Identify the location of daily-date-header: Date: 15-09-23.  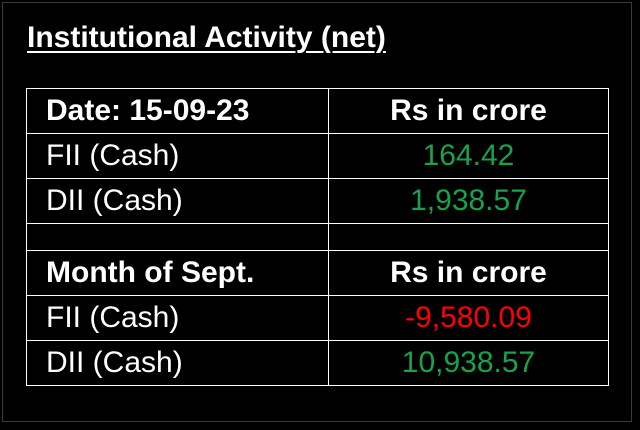
(177, 111).